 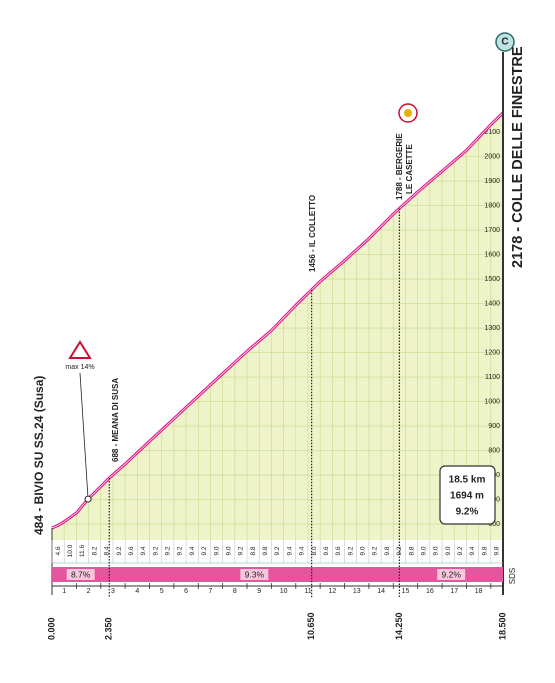 What do you see at coordinates (311, 626) in the screenshot?
I see `km-mark-label: 10.650` at bounding box center [311, 626].